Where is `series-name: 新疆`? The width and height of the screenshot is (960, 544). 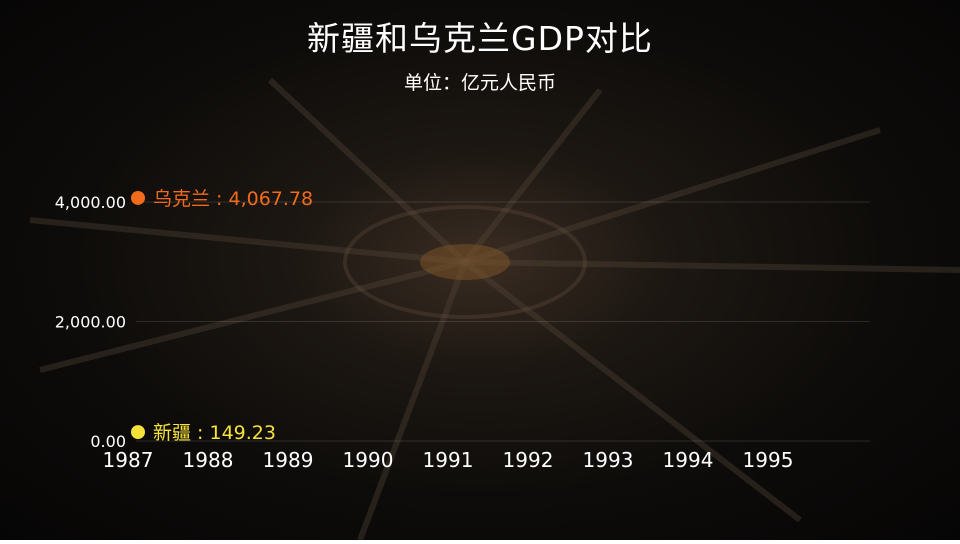 series-name: 新疆 is located at coordinates (172, 433).